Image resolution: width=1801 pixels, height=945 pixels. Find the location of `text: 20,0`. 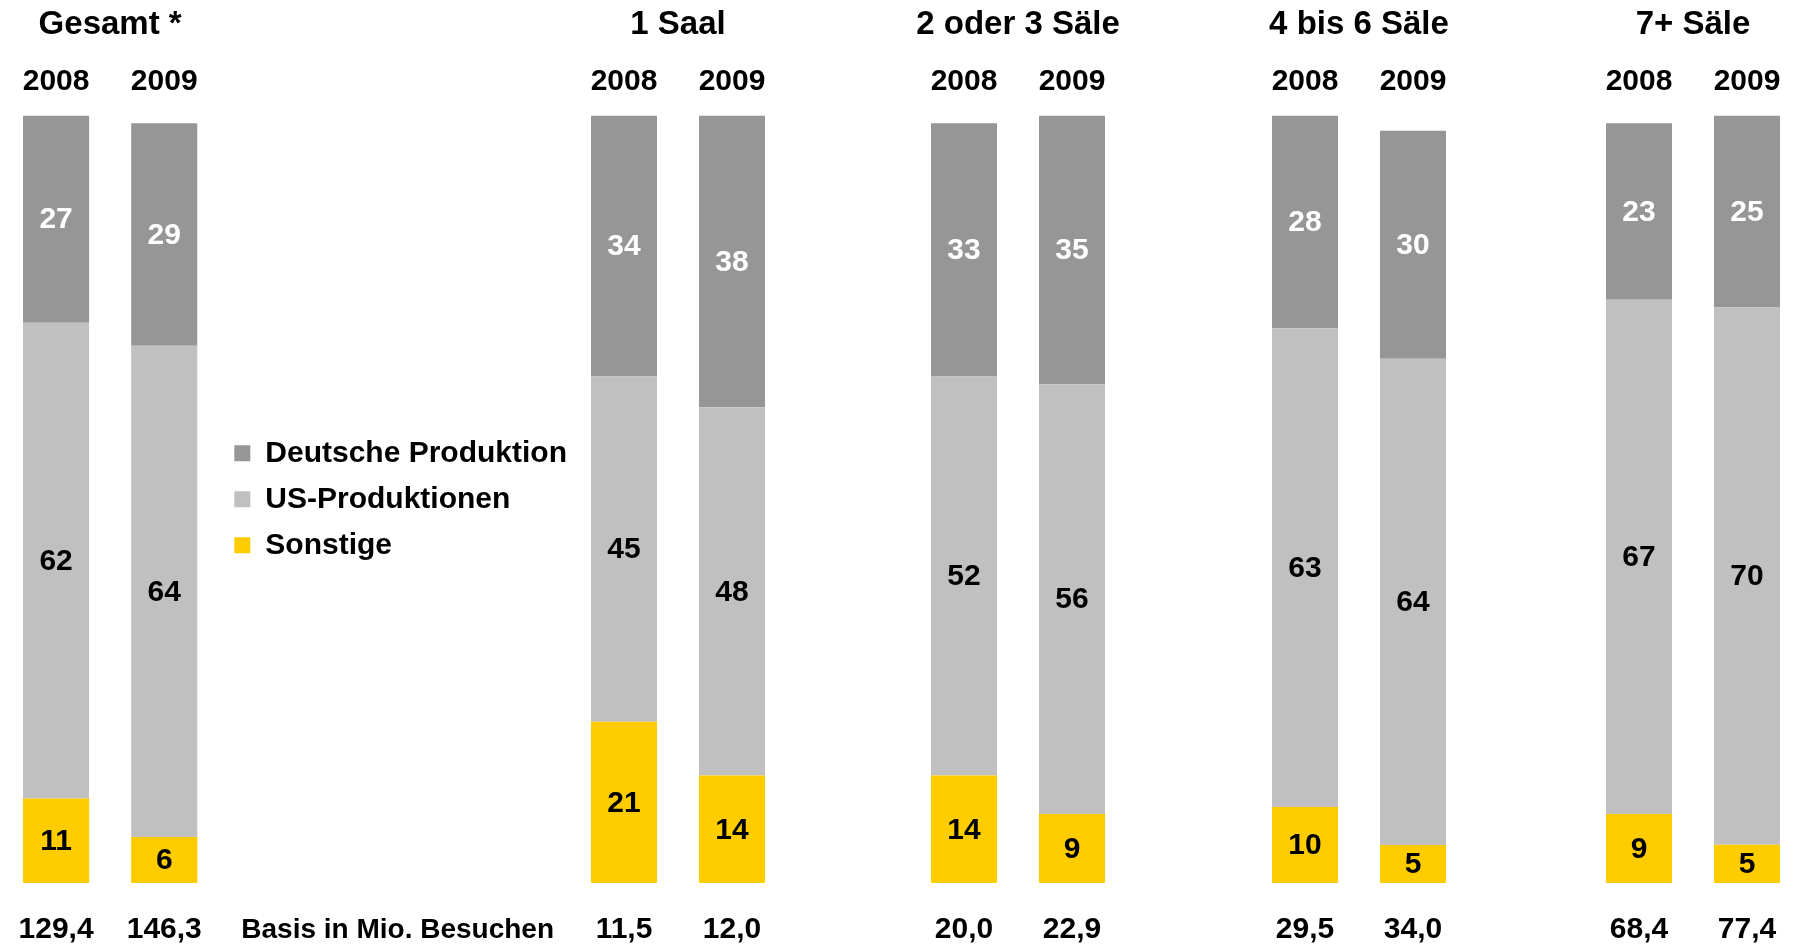

text: 20,0 is located at coordinates (964, 928).